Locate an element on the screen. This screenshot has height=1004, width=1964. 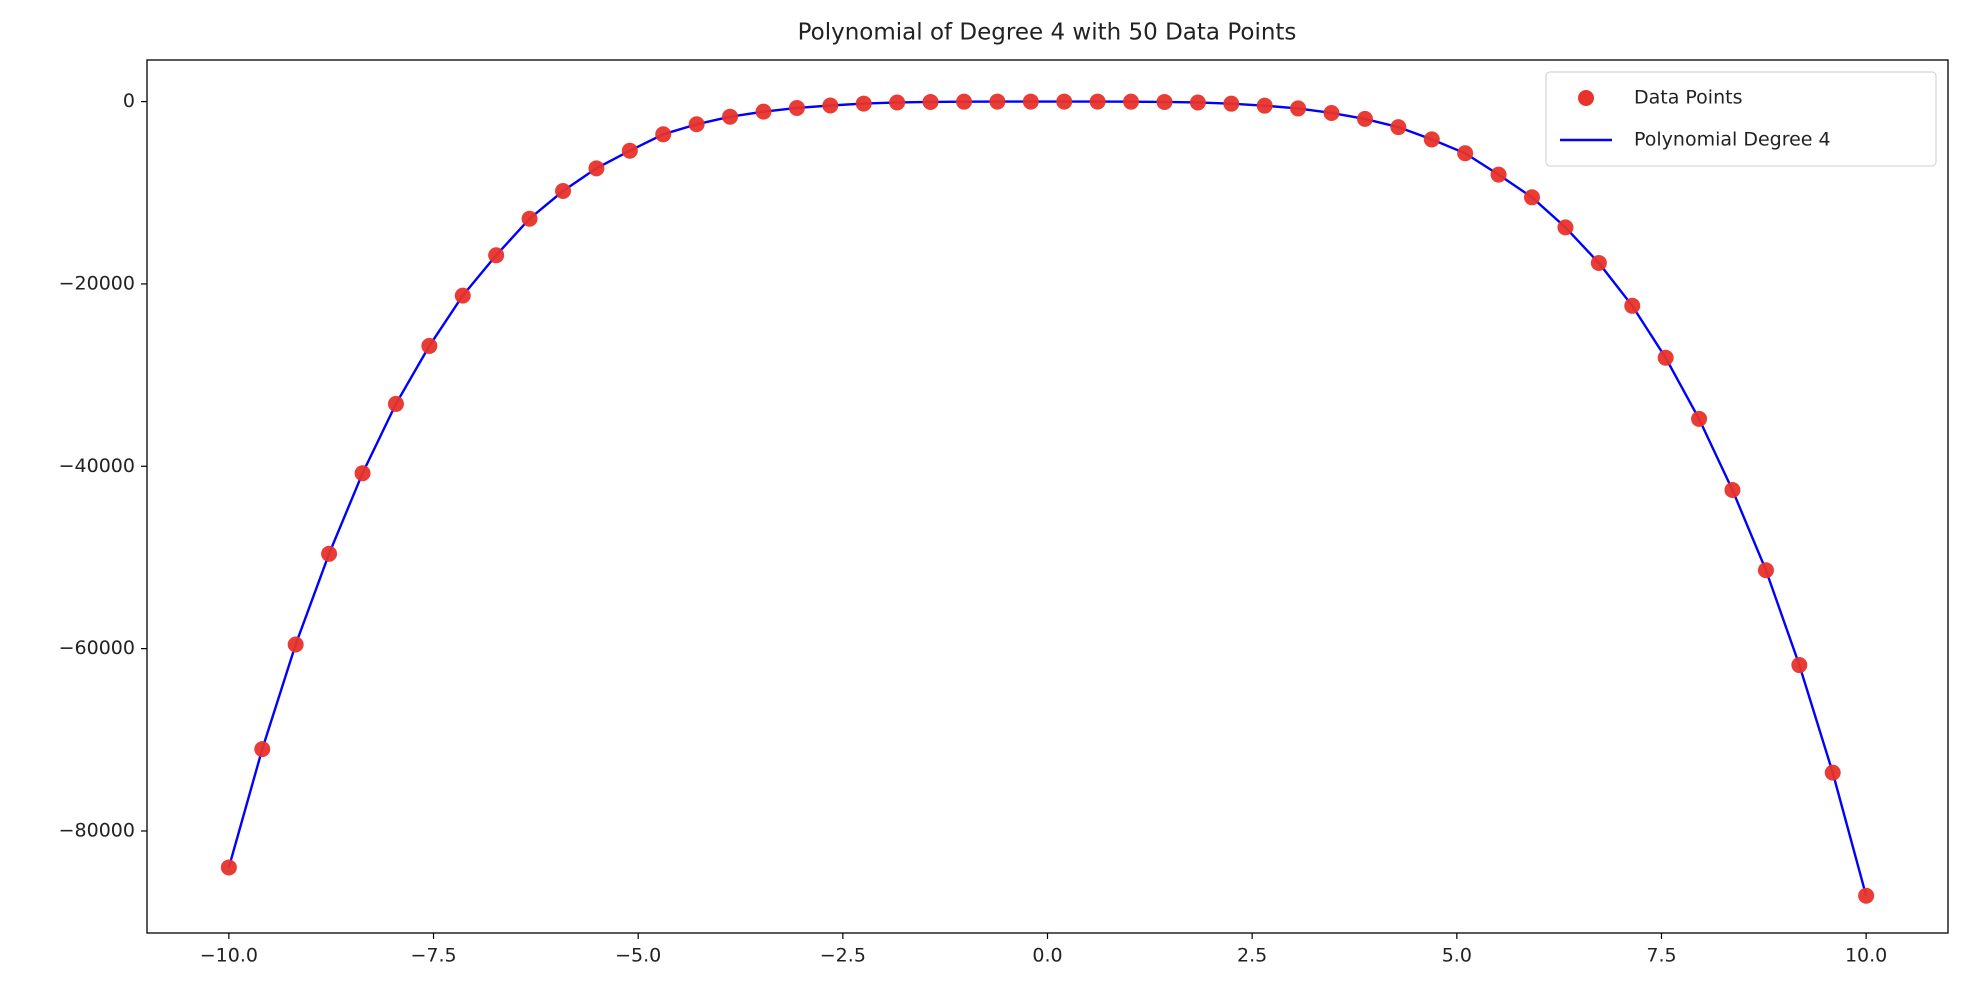
legend-marker is located at coordinates (1586, 98).